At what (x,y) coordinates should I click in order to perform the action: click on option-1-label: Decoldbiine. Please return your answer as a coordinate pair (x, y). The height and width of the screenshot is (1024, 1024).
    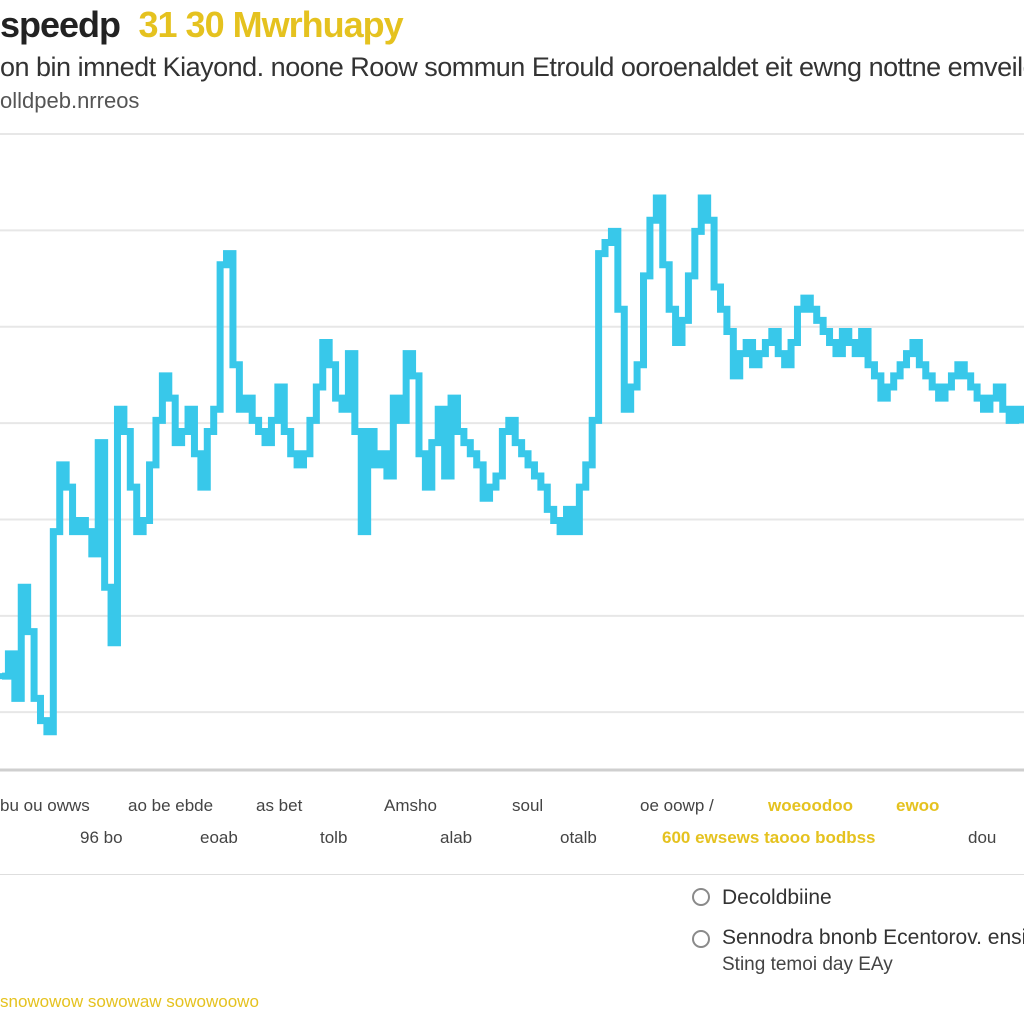
    Looking at the image, I should click on (777, 897).